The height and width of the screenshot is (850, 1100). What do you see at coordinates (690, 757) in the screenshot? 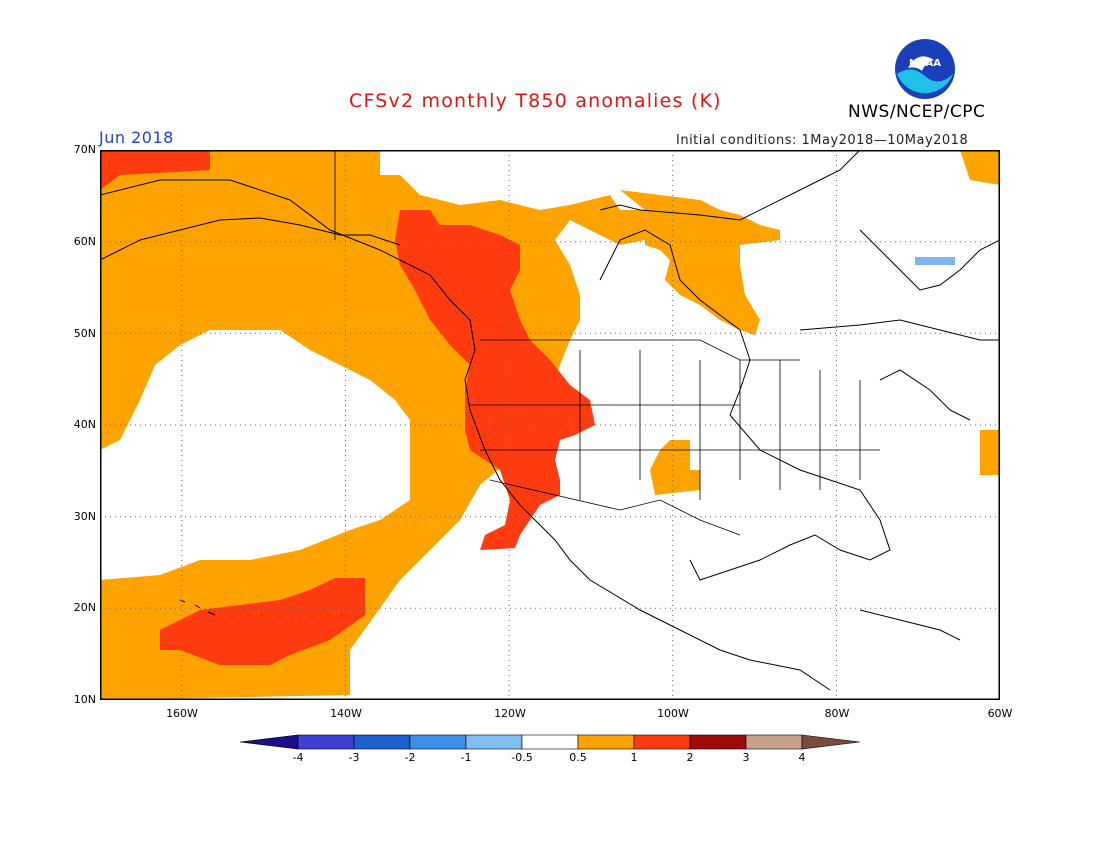
I see `colorbar-label: 2` at bounding box center [690, 757].